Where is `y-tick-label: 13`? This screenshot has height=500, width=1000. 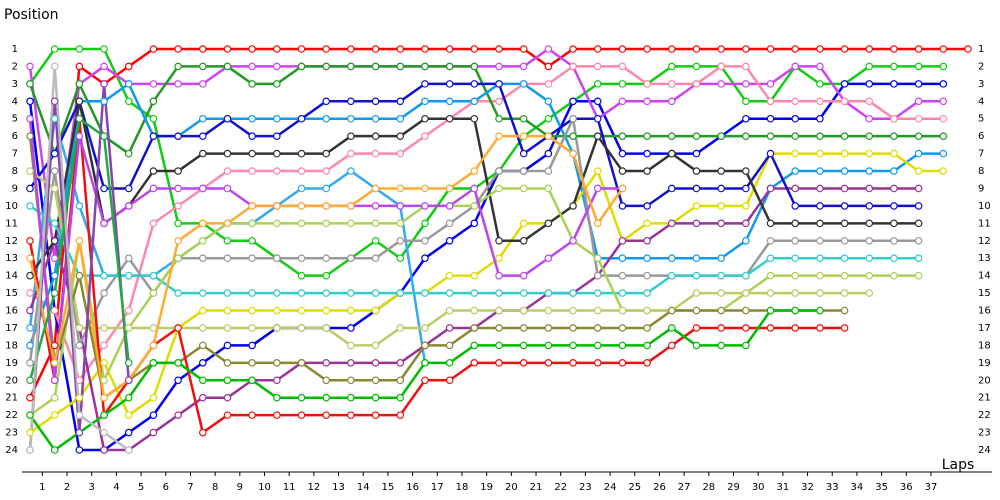 y-tick-label: 13 is located at coordinates (11, 258).